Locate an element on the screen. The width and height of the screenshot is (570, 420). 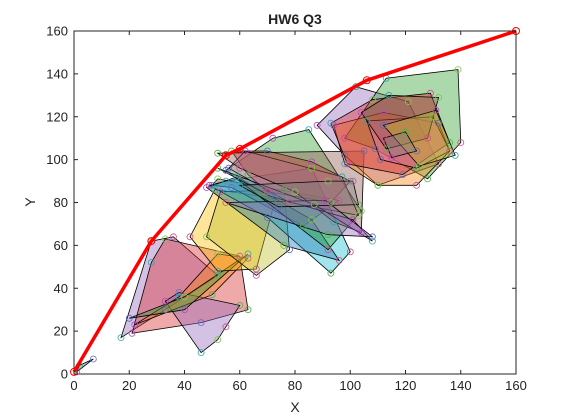
x-tick-label: 100 is located at coordinates (350, 385).